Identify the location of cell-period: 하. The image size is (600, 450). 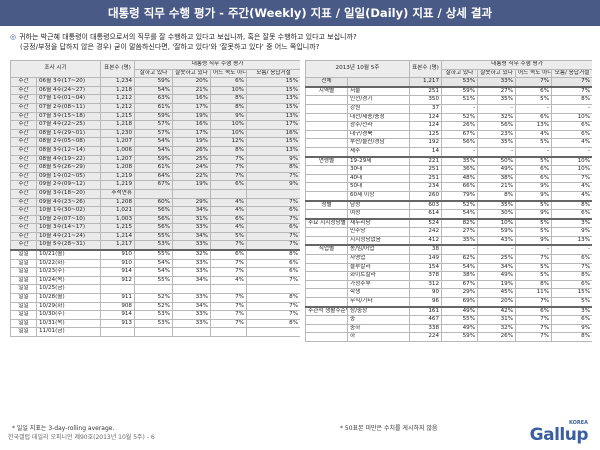
(378, 337).